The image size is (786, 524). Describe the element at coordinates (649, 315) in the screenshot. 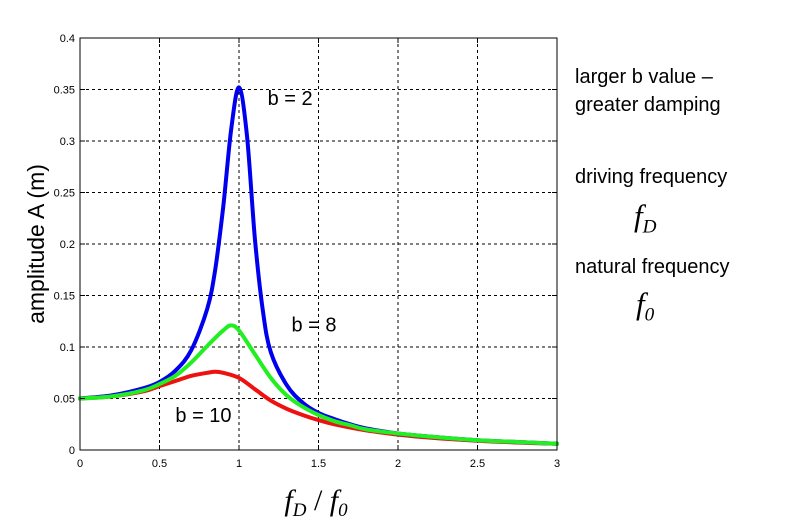

I see `natural-symbol-sub: 0` at that location.